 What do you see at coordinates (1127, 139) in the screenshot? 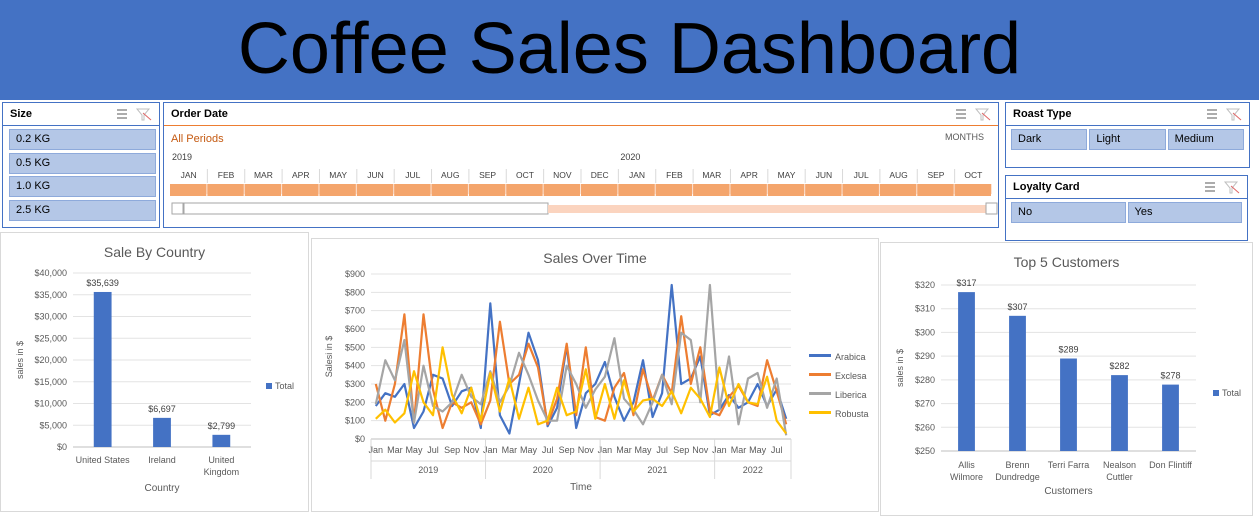
I see `slicer-item: Light` at bounding box center [1127, 139].